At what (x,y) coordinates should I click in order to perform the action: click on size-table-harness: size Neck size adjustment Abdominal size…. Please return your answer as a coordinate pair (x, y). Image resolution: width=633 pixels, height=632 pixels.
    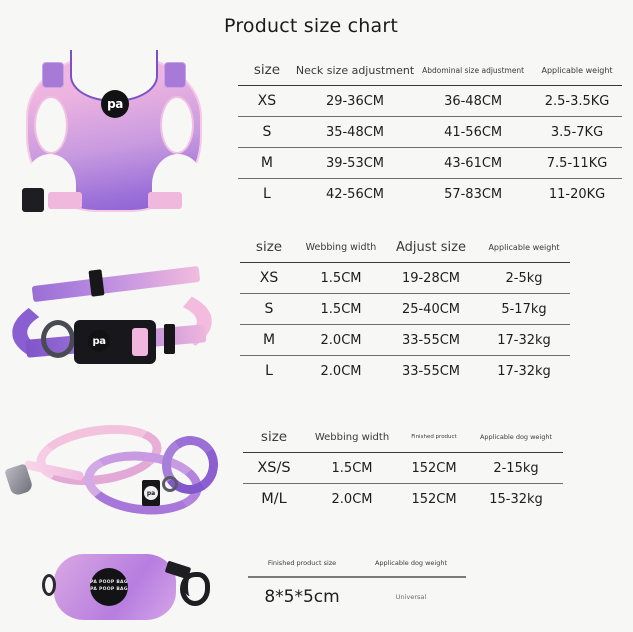
    Looking at the image, I should click on (430, 133).